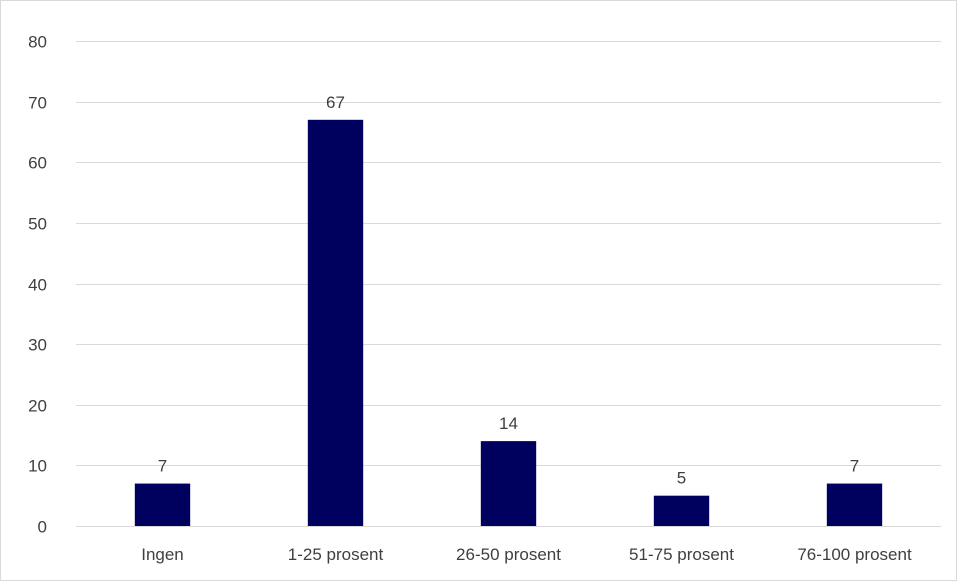  What do you see at coordinates (681, 478) in the screenshot?
I see `data-label-3: 5` at bounding box center [681, 478].